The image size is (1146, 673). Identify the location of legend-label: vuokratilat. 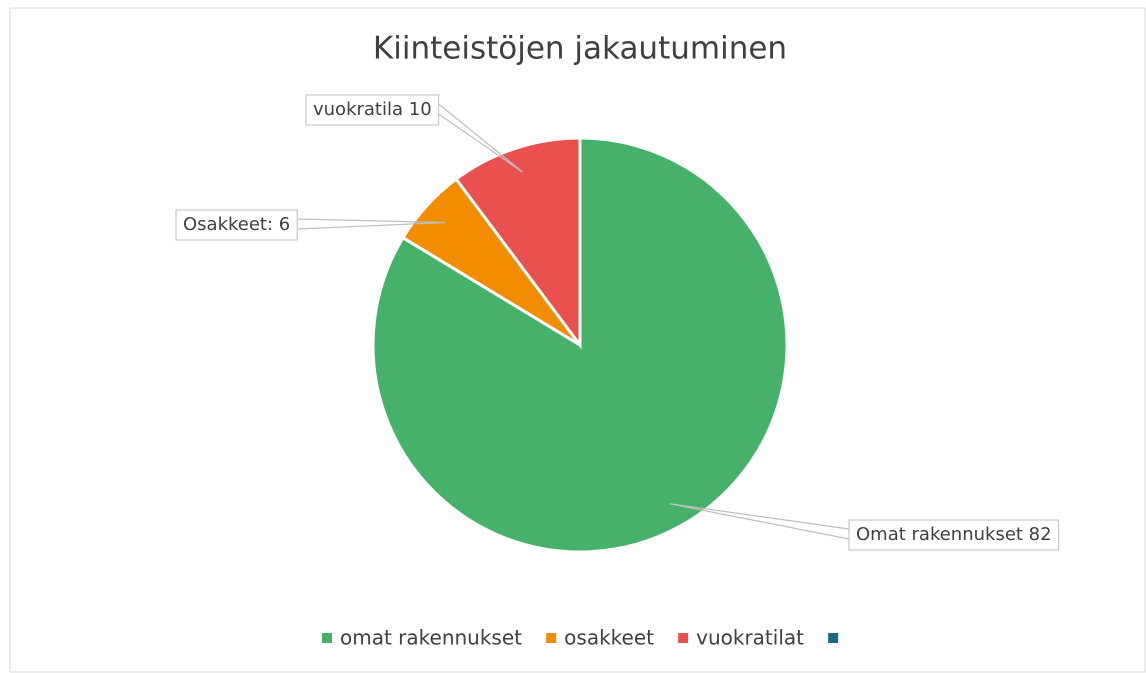
(750, 638).